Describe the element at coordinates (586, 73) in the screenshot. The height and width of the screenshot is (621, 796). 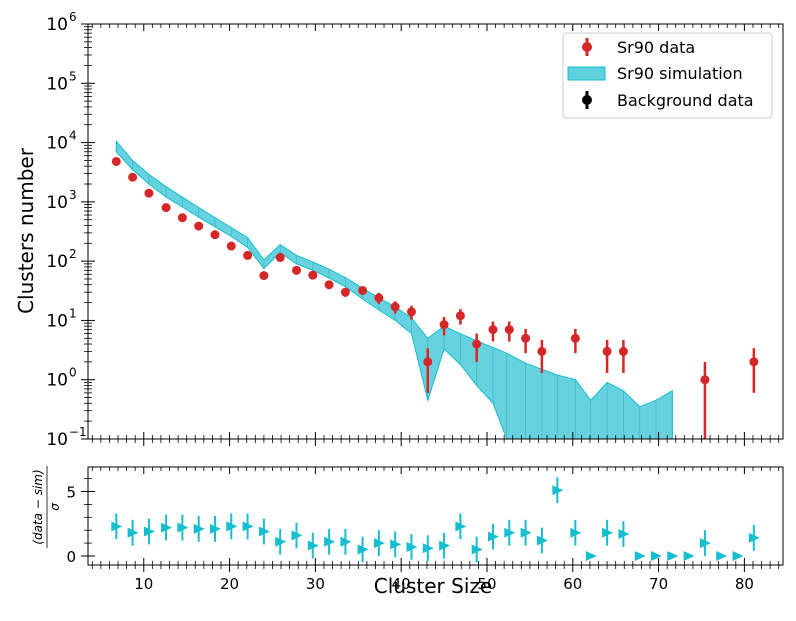
I see `legend-patch-sr90-simulation` at that location.